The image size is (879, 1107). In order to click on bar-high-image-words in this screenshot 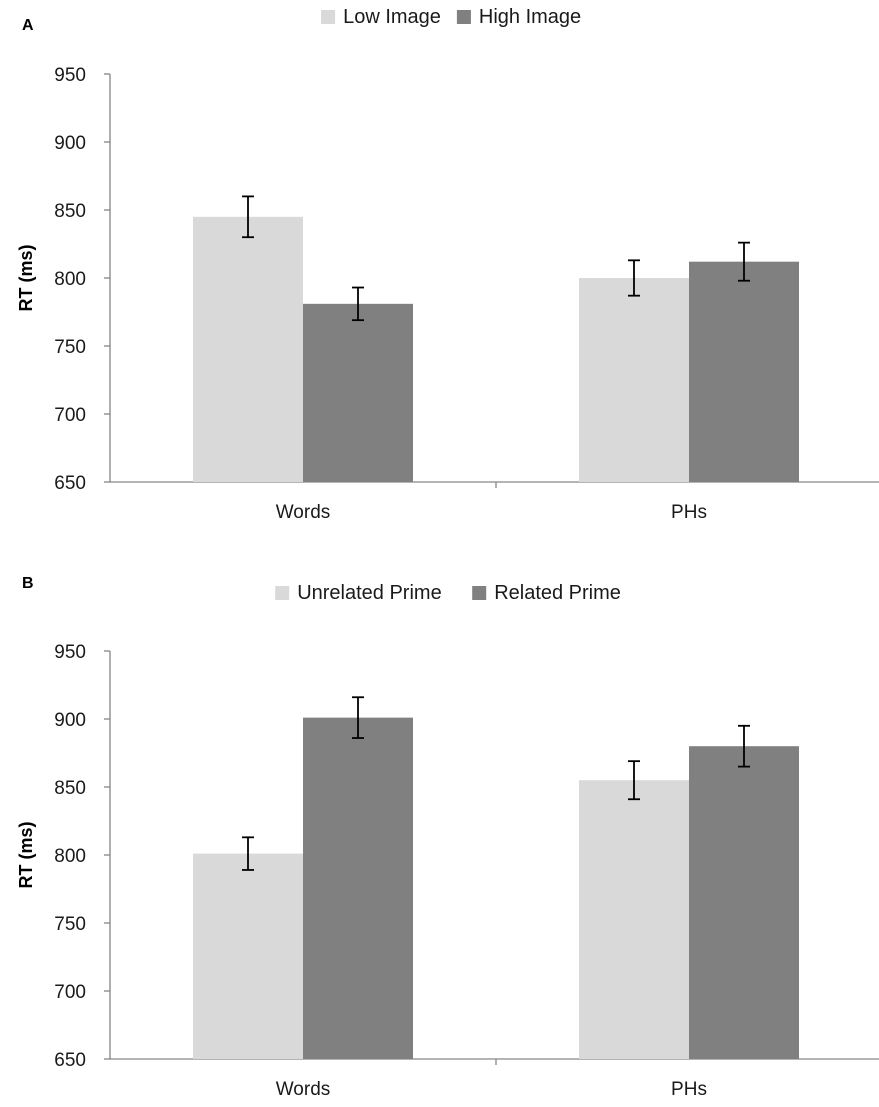, I will do `click(358, 392)`.